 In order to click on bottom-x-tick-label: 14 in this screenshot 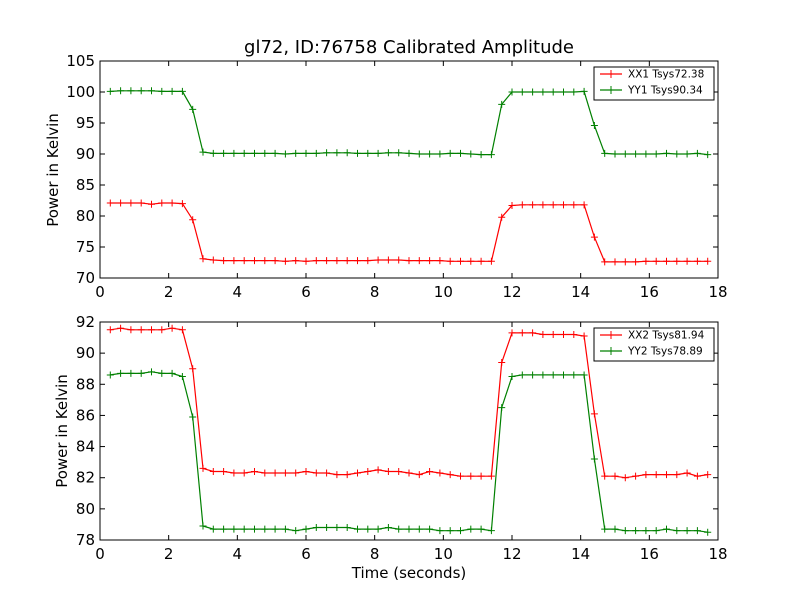, I will do `click(580, 554)`.